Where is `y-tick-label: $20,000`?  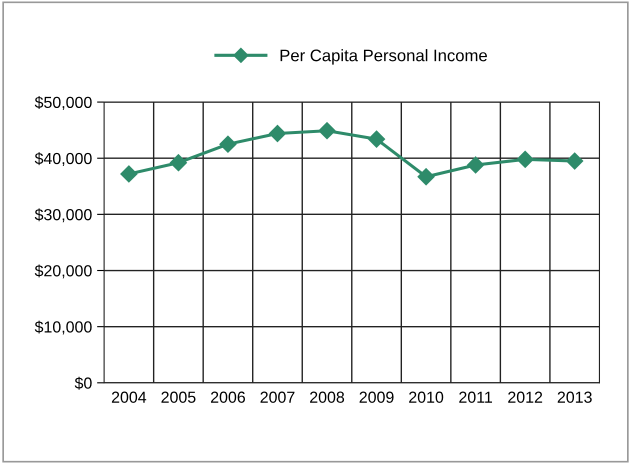
y-tick-label: $20,000 is located at coordinates (63, 271).